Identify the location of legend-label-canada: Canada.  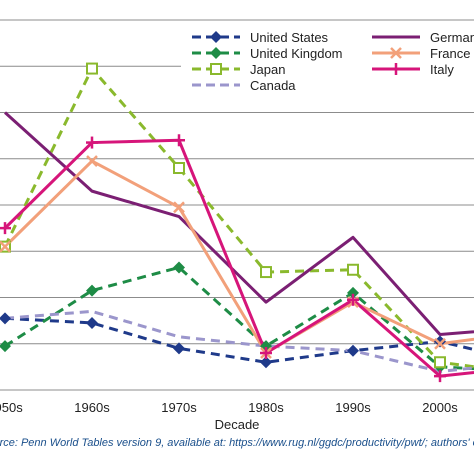
(273, 85).